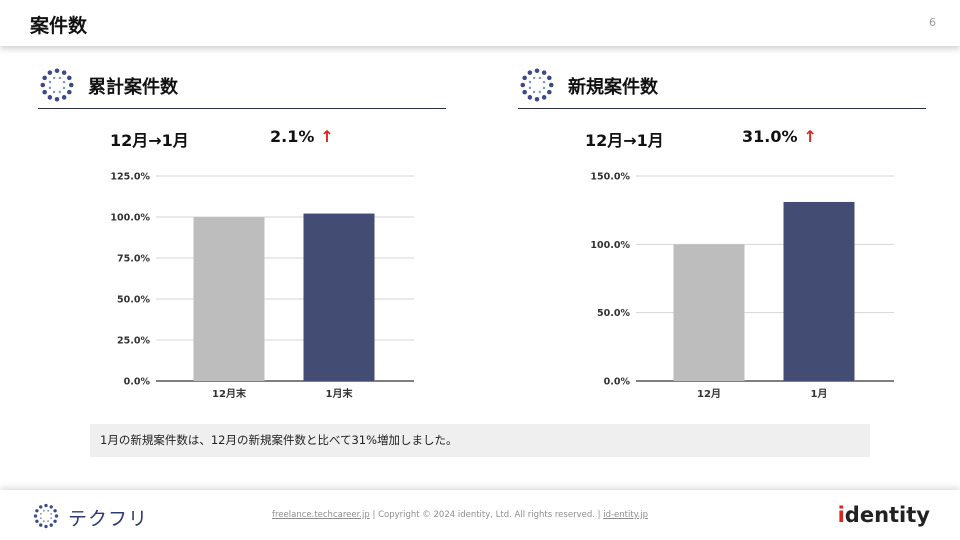  What do you see at coordinates (302, 136) in the screenshot?
I see `change-value: 2.1% ↑` at bounding box center [302, 136].